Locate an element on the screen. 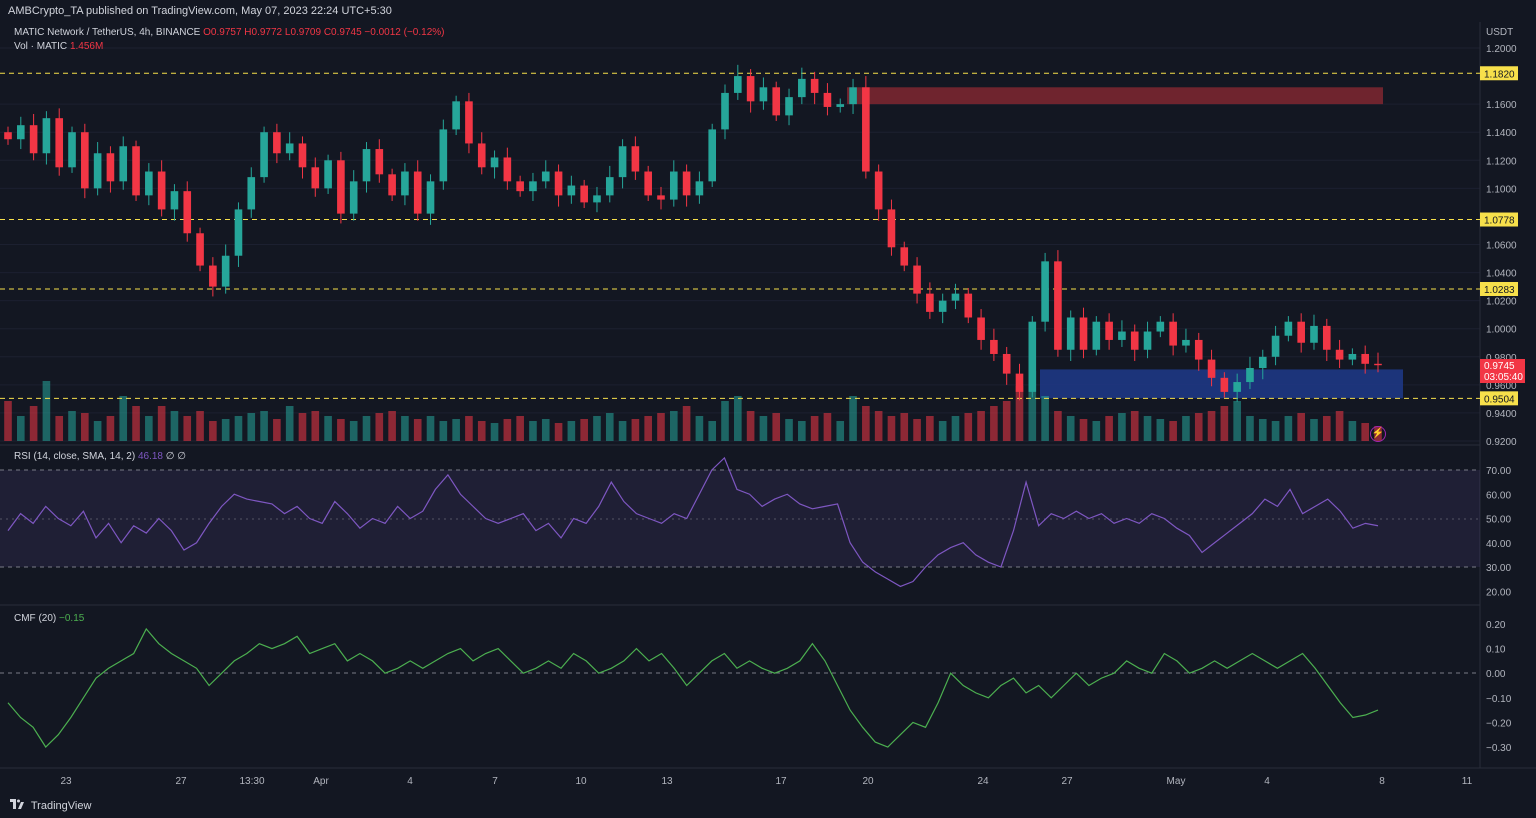 This screenshot has height=818, width=1536. ohlc-low: L0.9709 is located at coordinates (303, 32).